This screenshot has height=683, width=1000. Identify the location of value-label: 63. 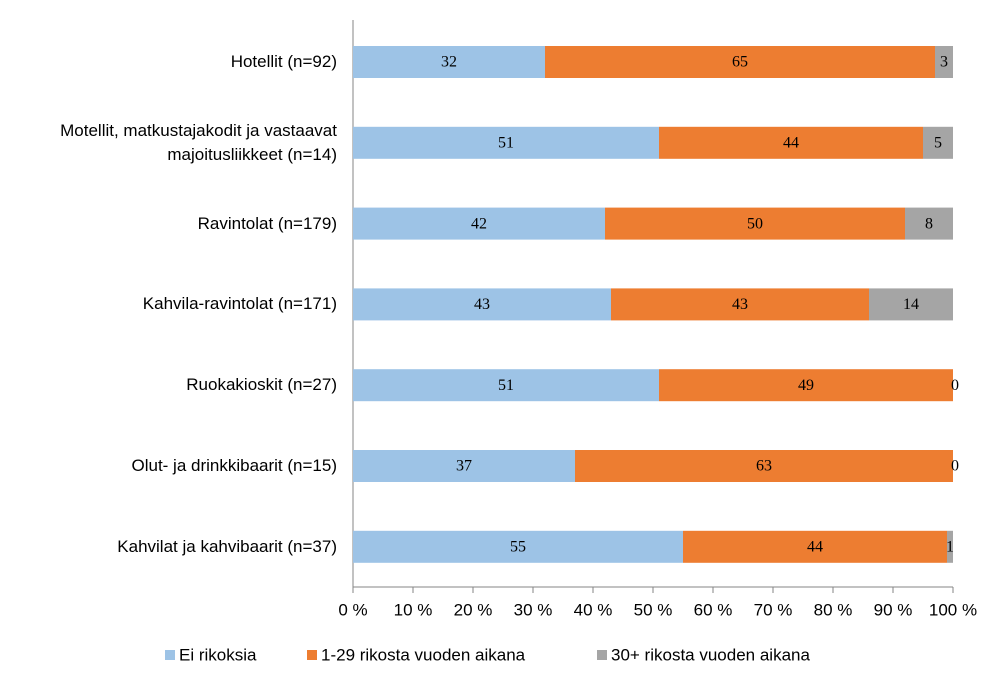
(764, 466).